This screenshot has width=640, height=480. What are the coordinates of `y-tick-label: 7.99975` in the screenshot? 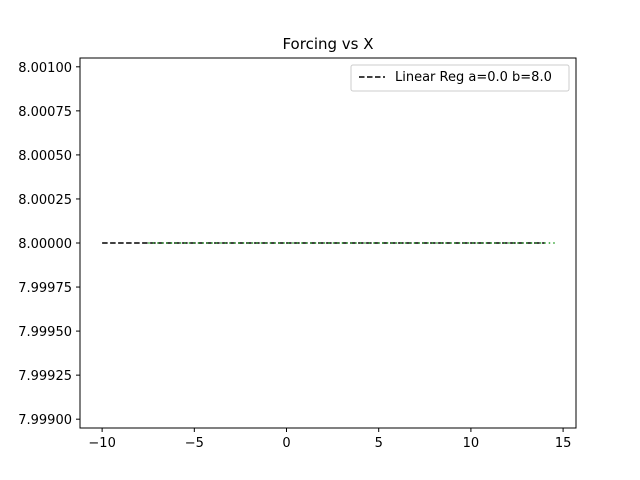 It's located at (45, 288).